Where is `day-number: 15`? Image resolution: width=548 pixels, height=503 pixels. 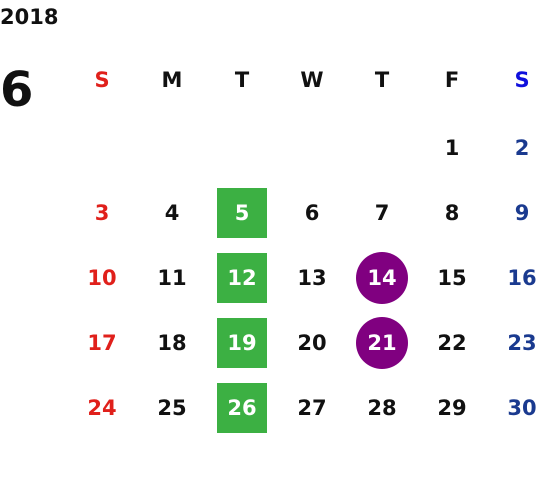 day-number: 15 is located at coordinates (452, 277).